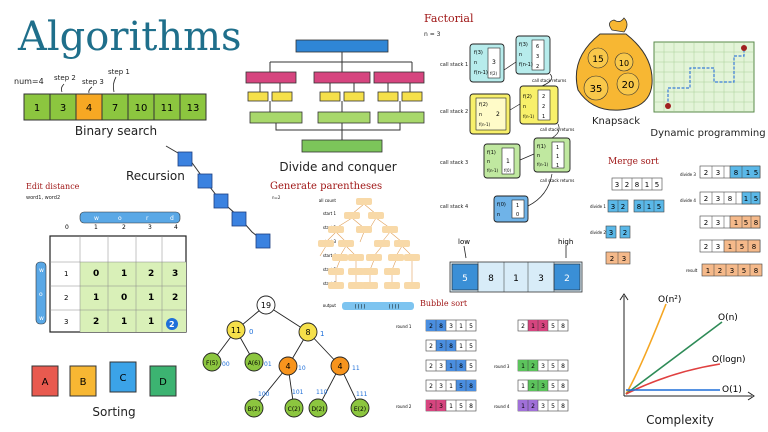 The height and width of the screenshot is (432, 768). Describe the element at coordinates (598, 206) in the screenshot. I see `ms-divide-label: divide 1` at that location.